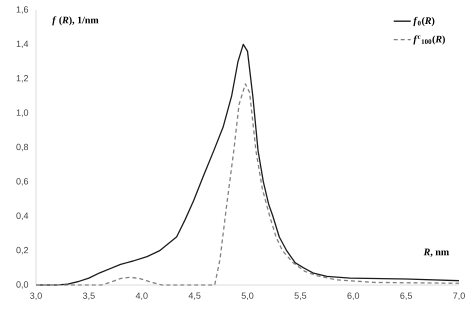 The width and height of the screenshot is (474, 319). What do you see at coordinates (36, 296) in the screenshot?
I see `x-tick-label: 3,0` at bounding box center [36, 296].